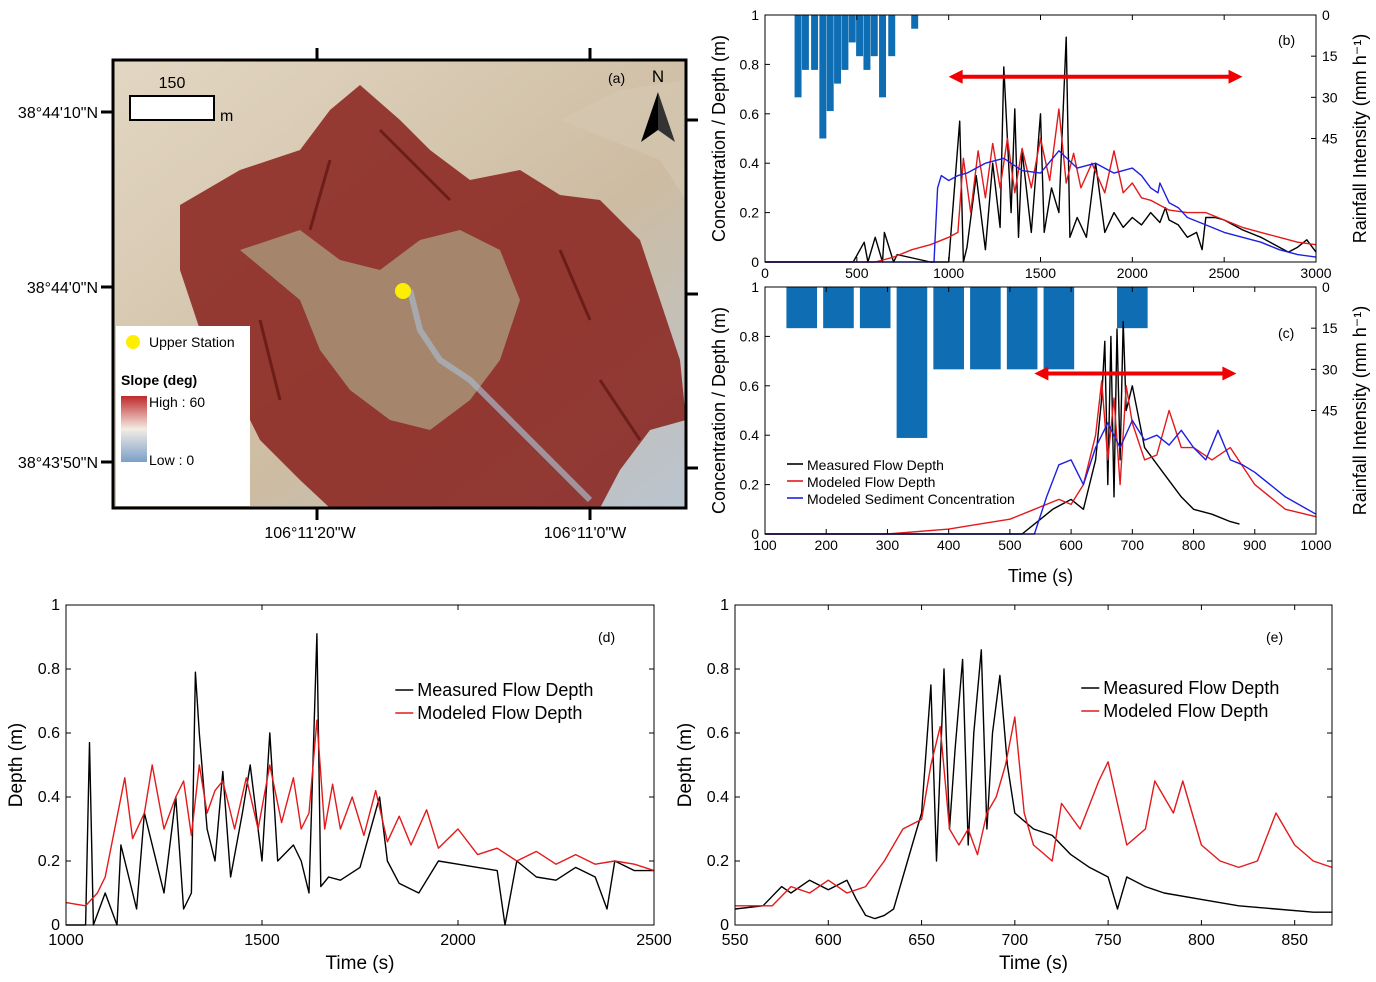 This screenshot has height=982, width=1376. What do you see at coordinates (765, 545) in the screenshot?
I see `x-tick-label: 100` at bounding box center [765, 545].